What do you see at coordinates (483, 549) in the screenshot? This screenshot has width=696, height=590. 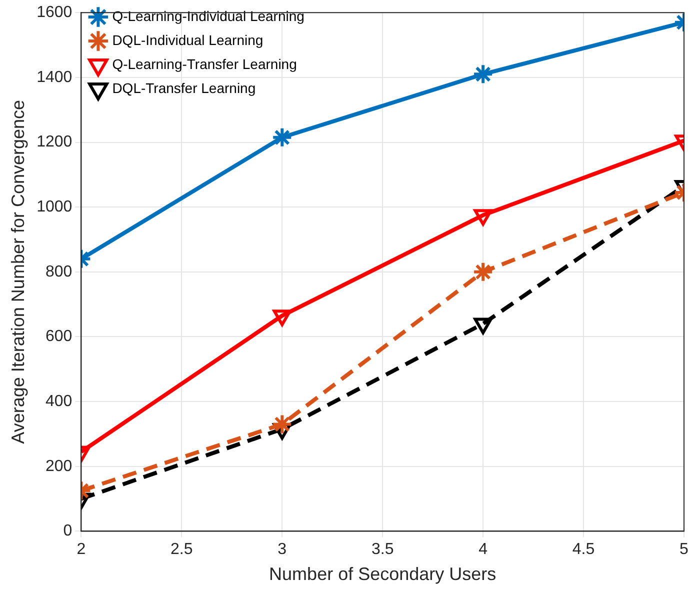 I see `x-tick-label: 4` at bounding box center [483, 549].